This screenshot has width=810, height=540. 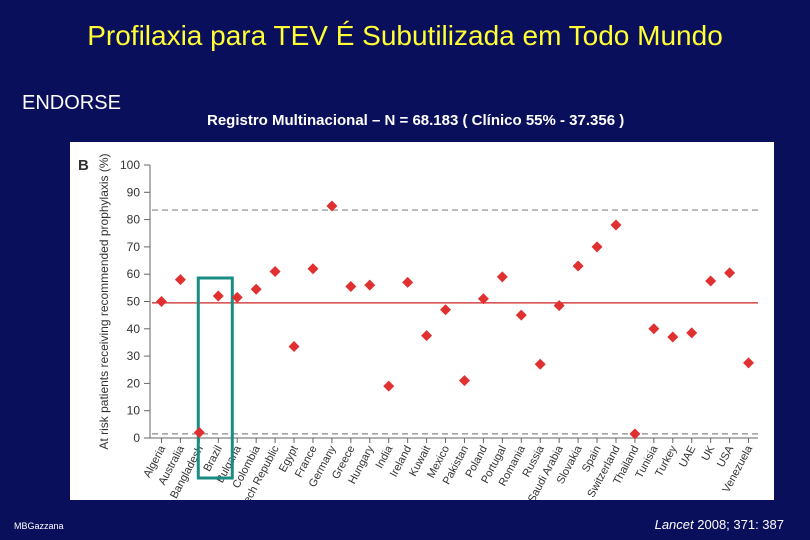 I want to click on y-tick-label: 40, so click(x=134, y=329).